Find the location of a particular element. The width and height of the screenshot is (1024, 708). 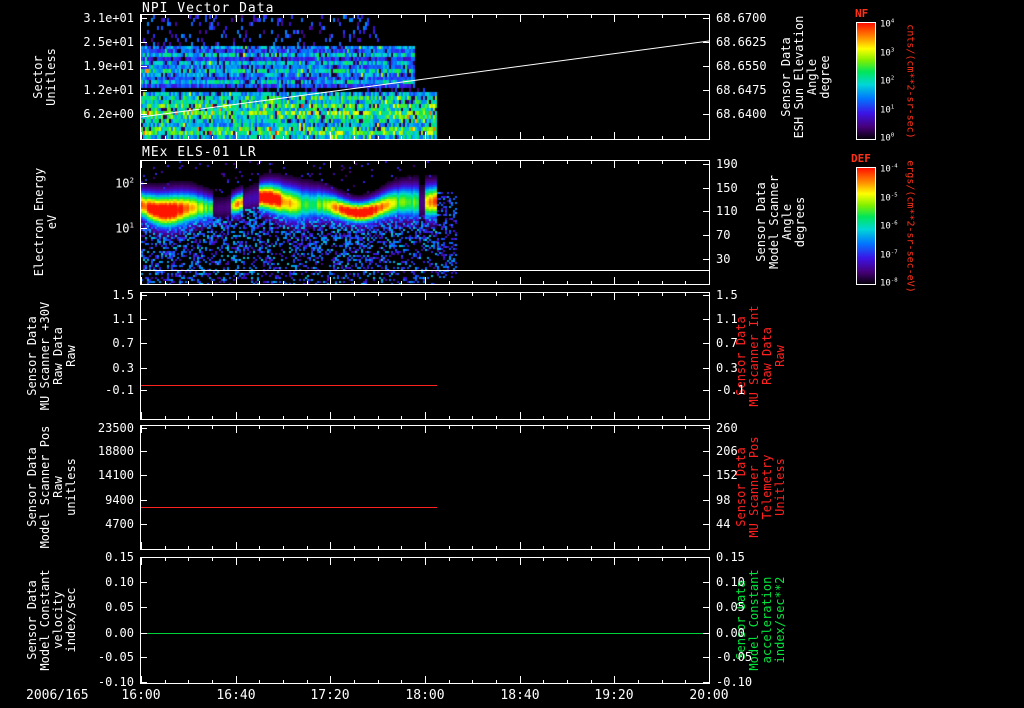

x-axis-tick-label: 19:20 is located at coordinates (614, 695).